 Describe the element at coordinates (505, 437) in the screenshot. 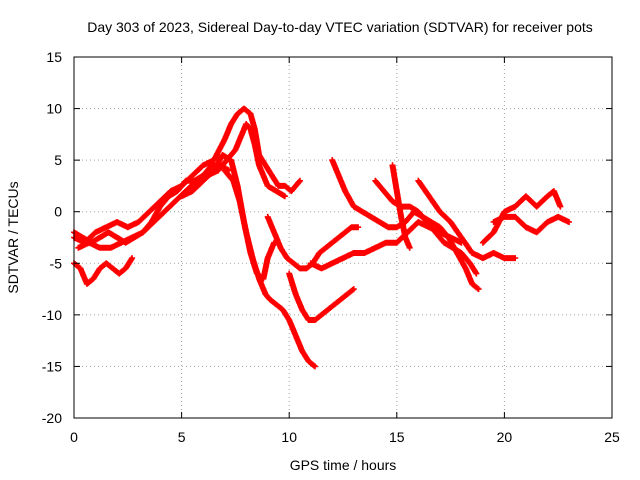

I see `x-tick-label: 20` at that location.